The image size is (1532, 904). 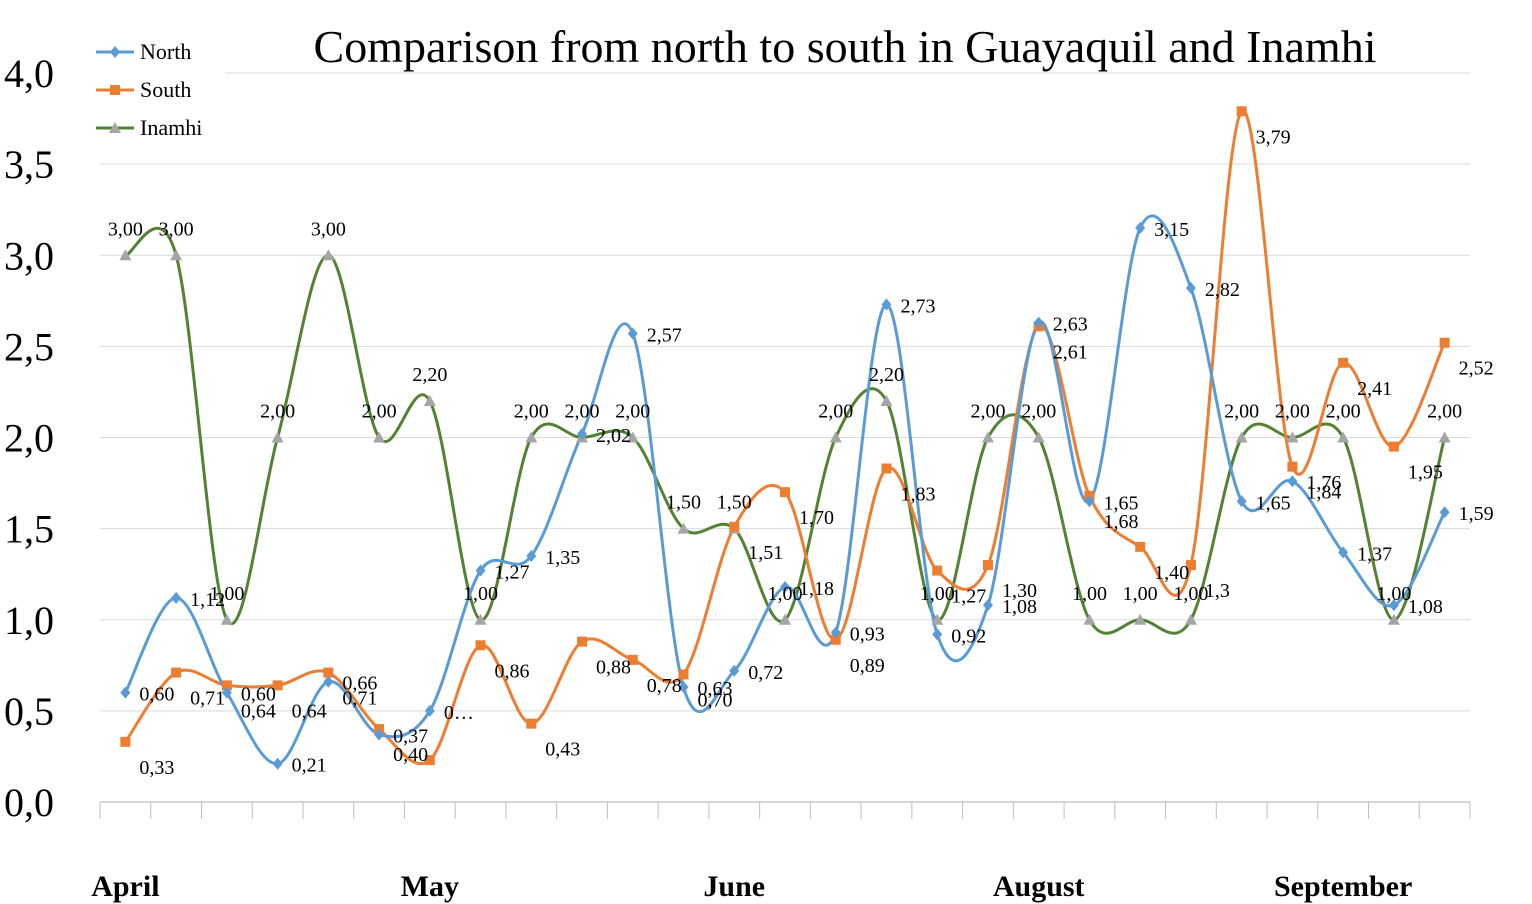 What do you see at coordinates (115, 90) in the screenshot?
I see `legend-marker-south` at bounding box center [115, 90].